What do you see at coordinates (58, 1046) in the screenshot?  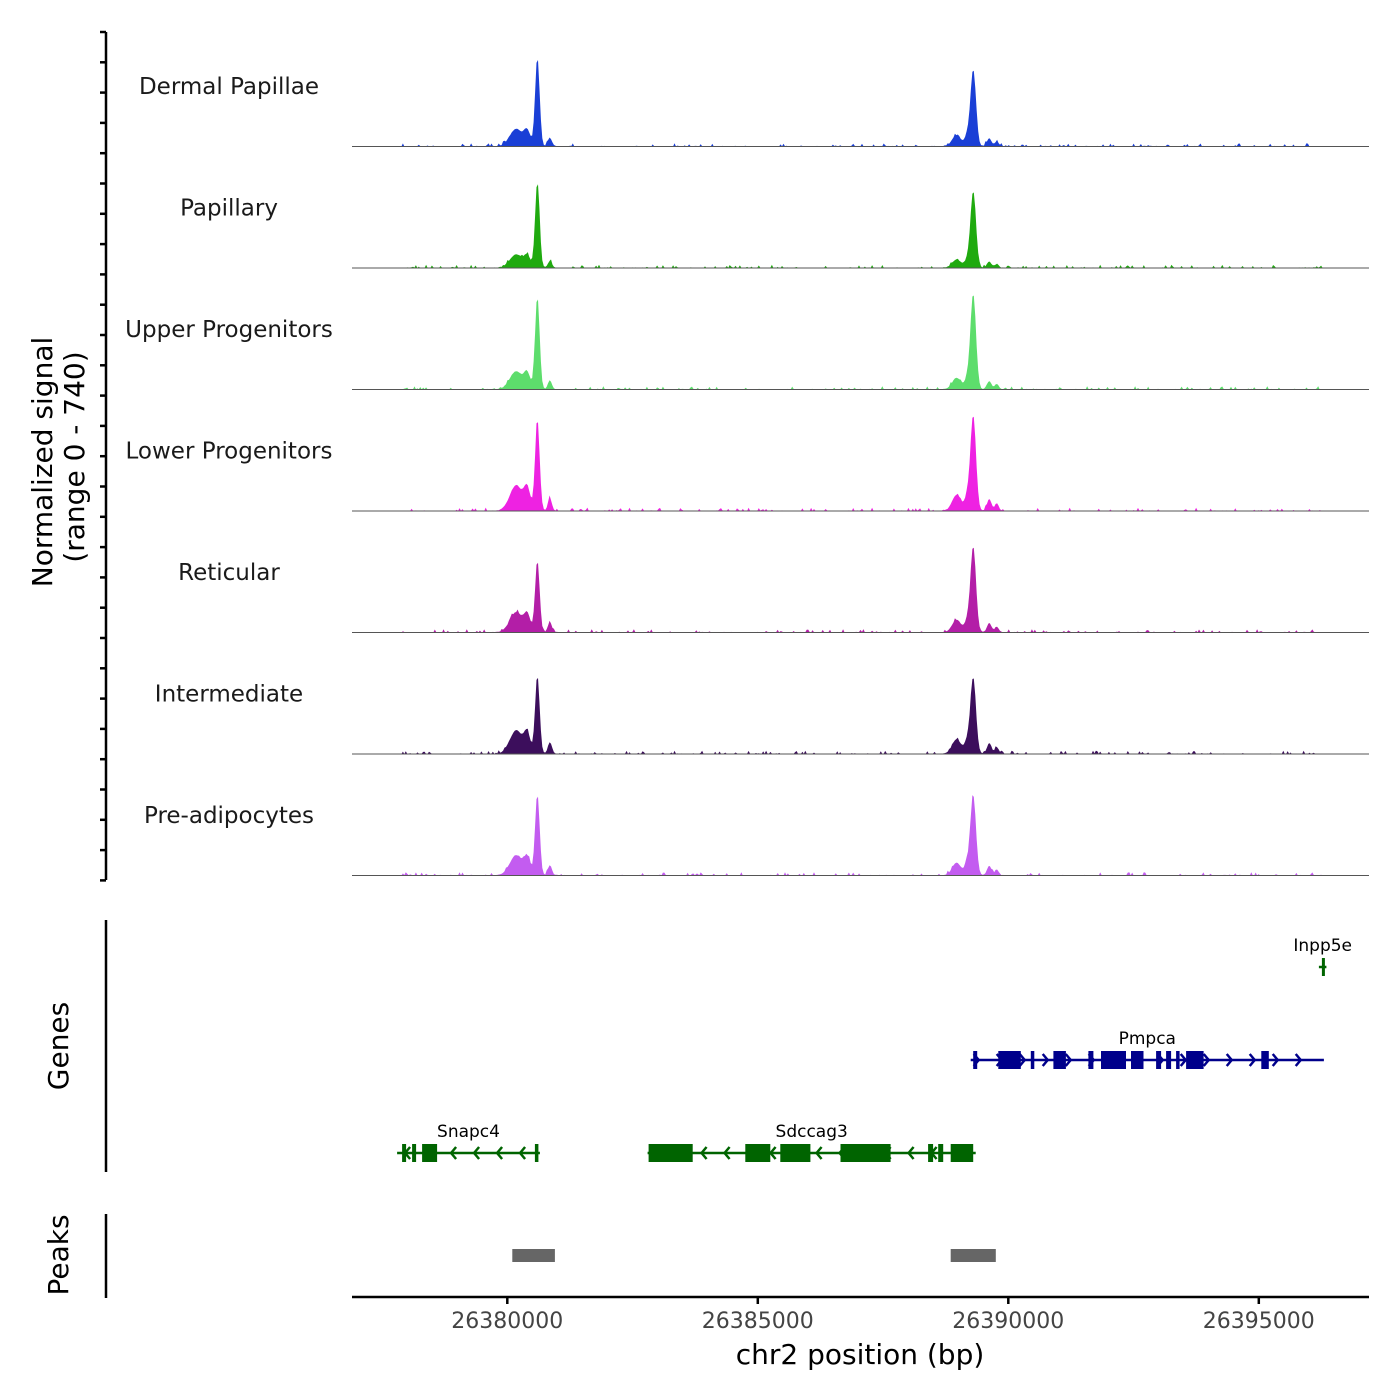 I see `genes-panel-label: Genes` at bounding box center [58, 1046].